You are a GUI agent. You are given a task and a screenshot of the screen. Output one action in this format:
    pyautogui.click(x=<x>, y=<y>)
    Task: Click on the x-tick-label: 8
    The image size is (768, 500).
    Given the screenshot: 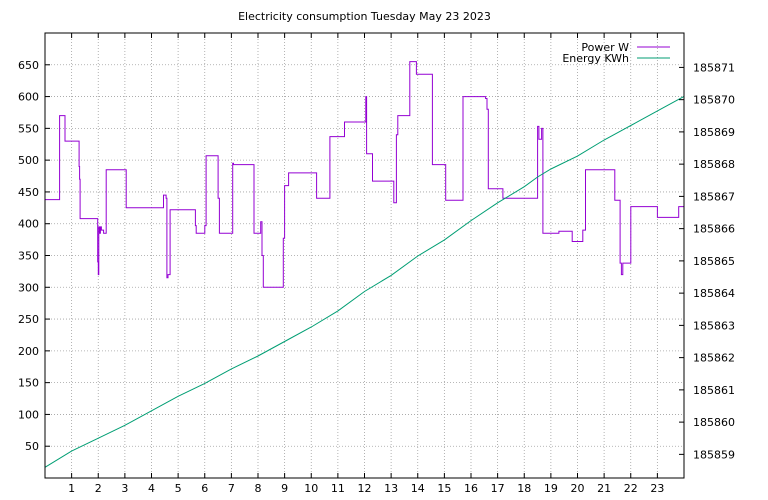 What is the action you would take?
    pyautogui.click(x=258, y=488)
    